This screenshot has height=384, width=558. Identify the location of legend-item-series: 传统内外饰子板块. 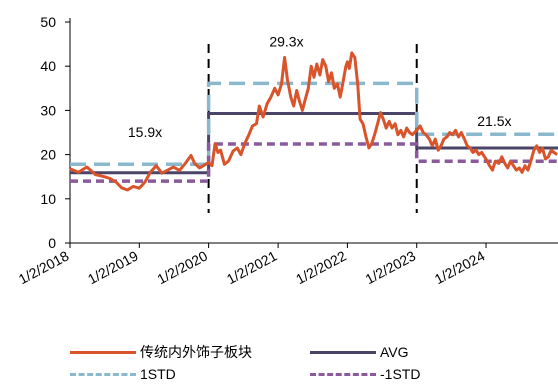
(161, 352).